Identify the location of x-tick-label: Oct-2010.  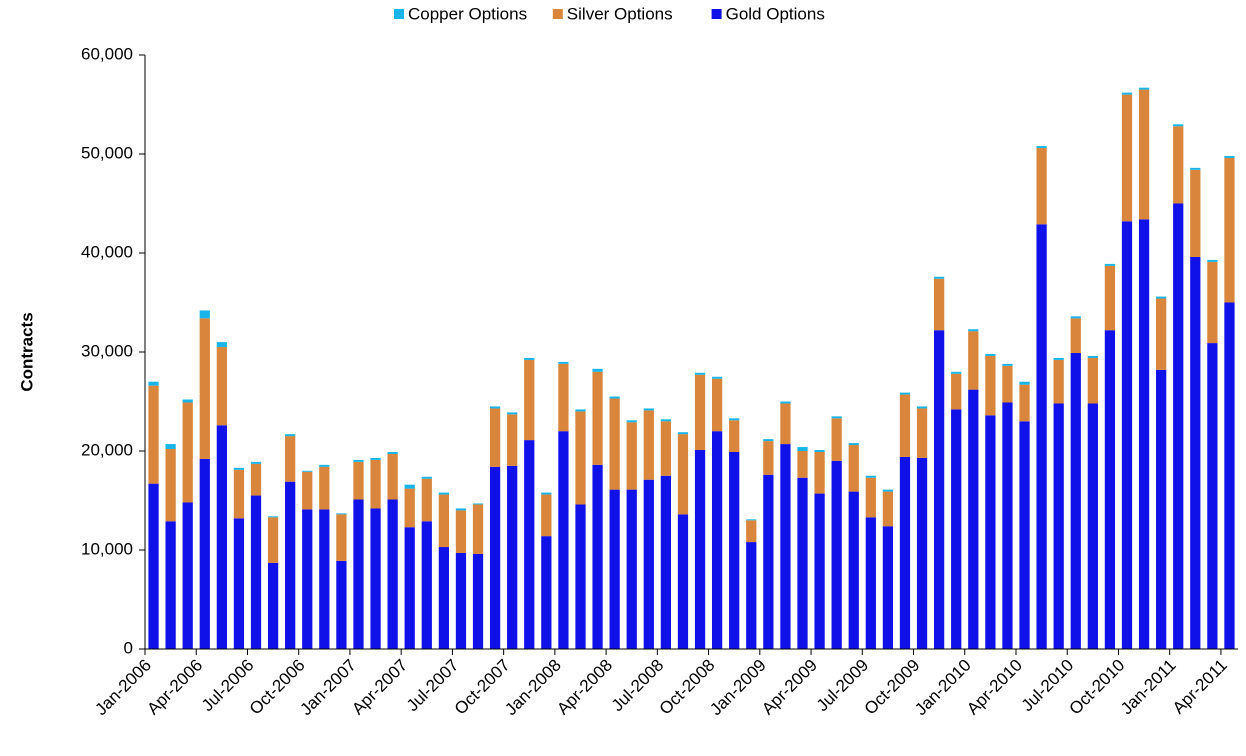
(1097, 687).